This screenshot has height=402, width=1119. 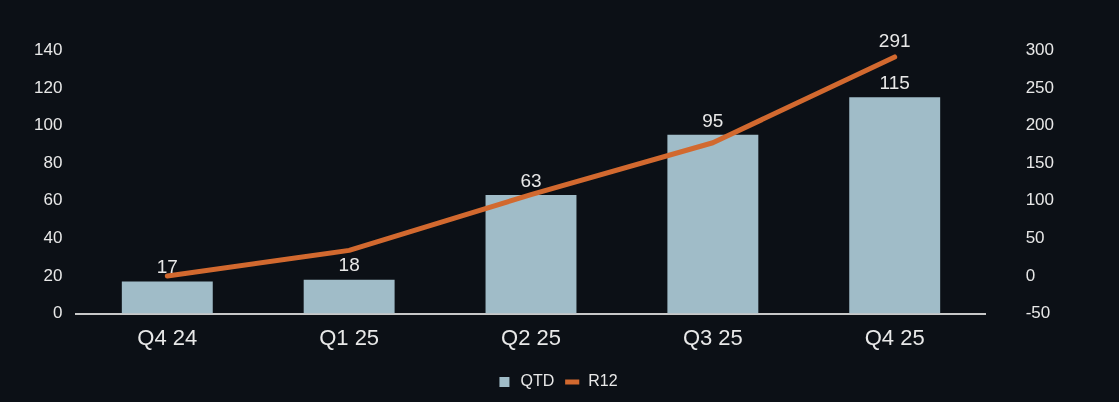 I want to click on data-label: 18, so click(x=349, y=265).